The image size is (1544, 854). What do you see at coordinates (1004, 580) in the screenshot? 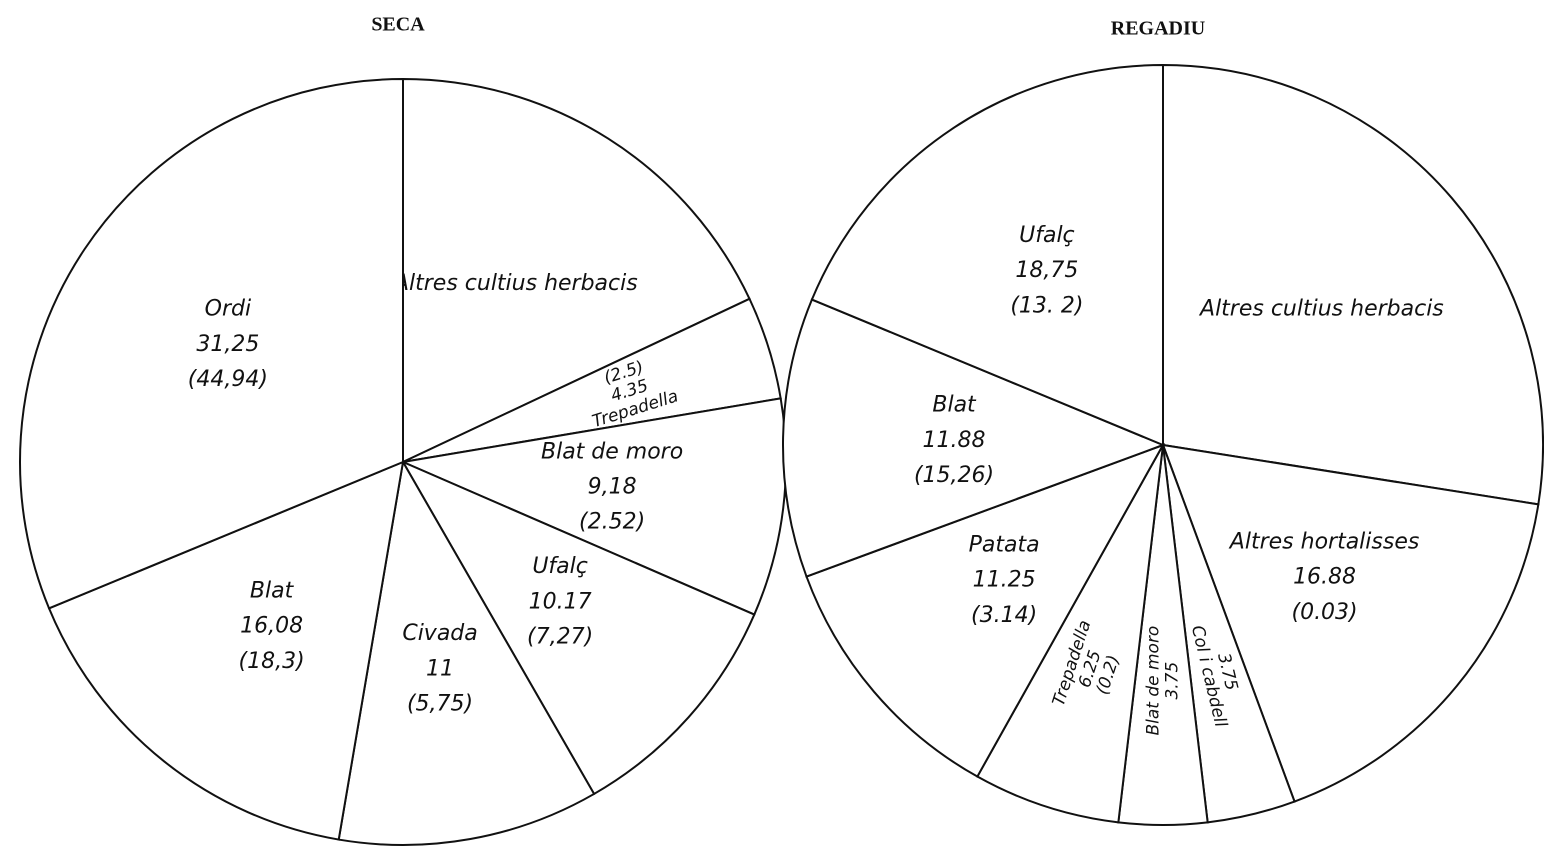
I see `value-label: 11.25` at bounding box center [1004, 580].